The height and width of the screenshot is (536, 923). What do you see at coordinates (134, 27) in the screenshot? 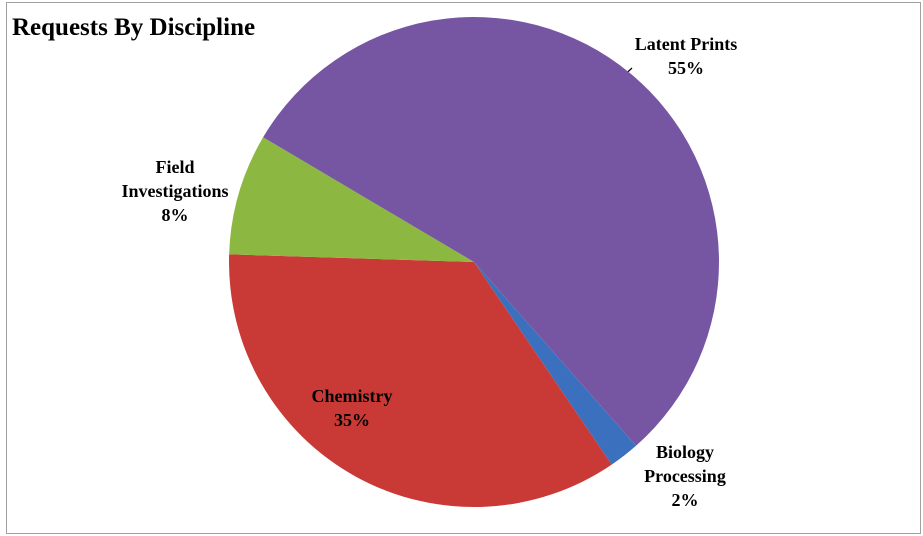
I see `chart-title: Requests By Discipline` at bounding box center [134, 27].